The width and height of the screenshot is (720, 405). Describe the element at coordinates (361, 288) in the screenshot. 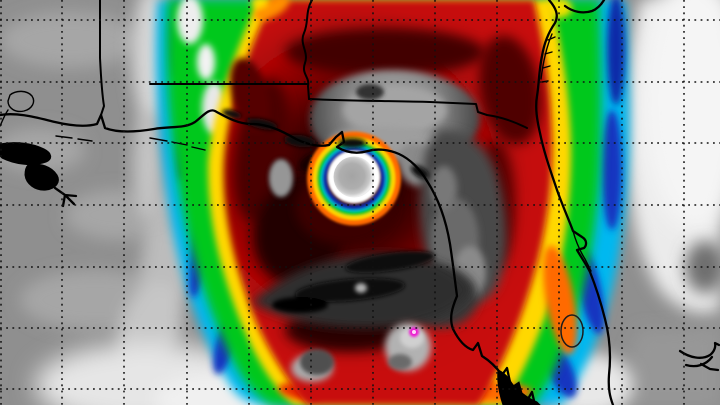

I see `small-light-dot` at that location.